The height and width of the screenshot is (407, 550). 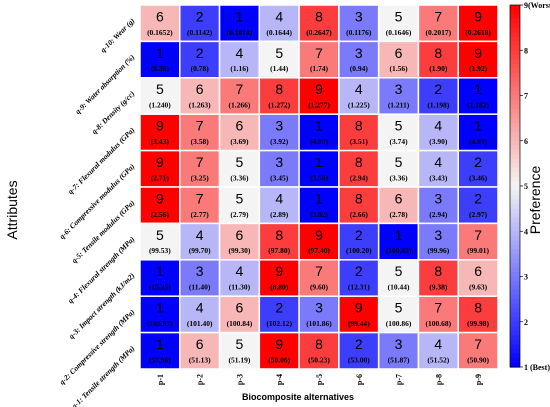 I want to click on cell-value-label: (51.13), so click(x=200, y=359).